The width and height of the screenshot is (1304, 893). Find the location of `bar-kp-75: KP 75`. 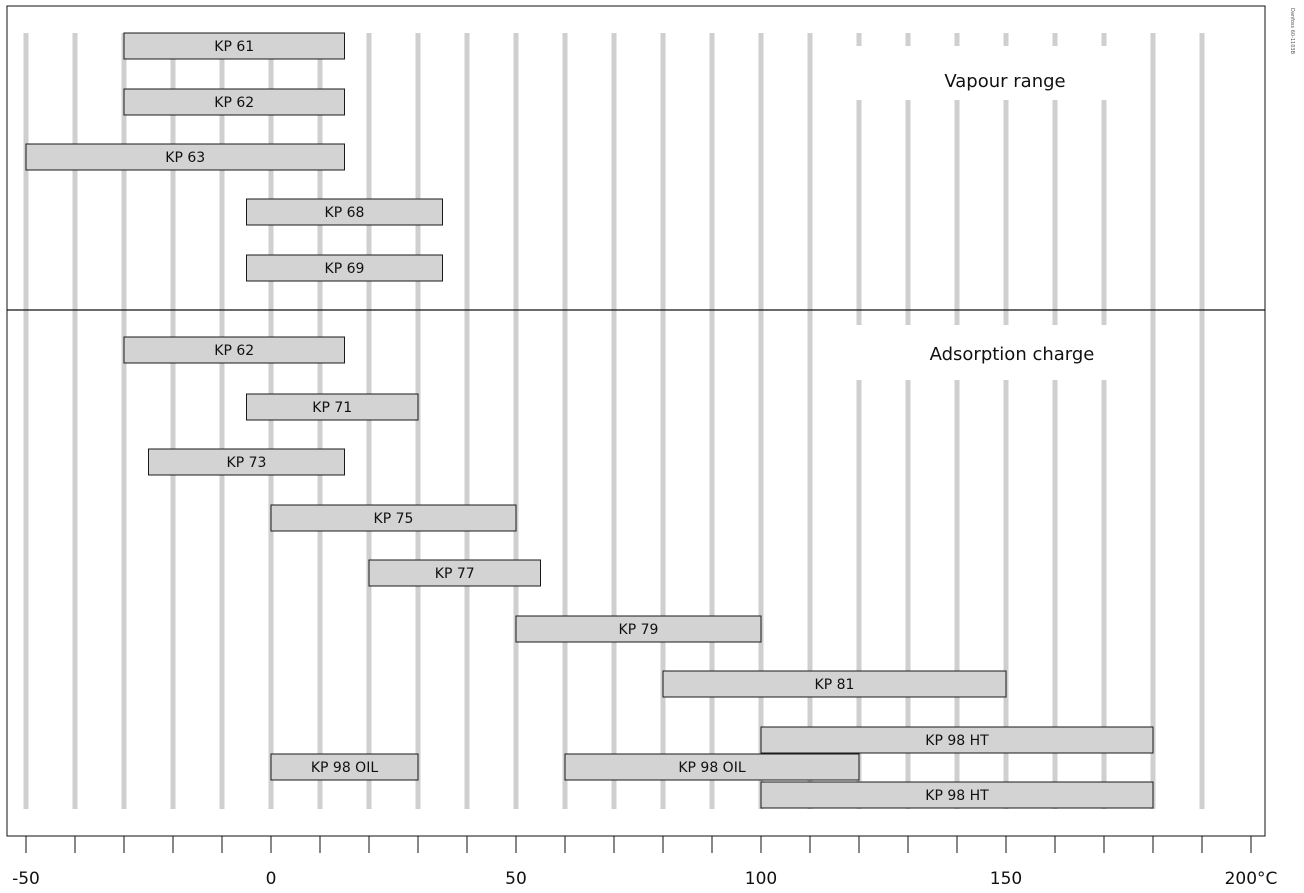

bar-kp-75: KP 75 is located at coordinates (393, 518).